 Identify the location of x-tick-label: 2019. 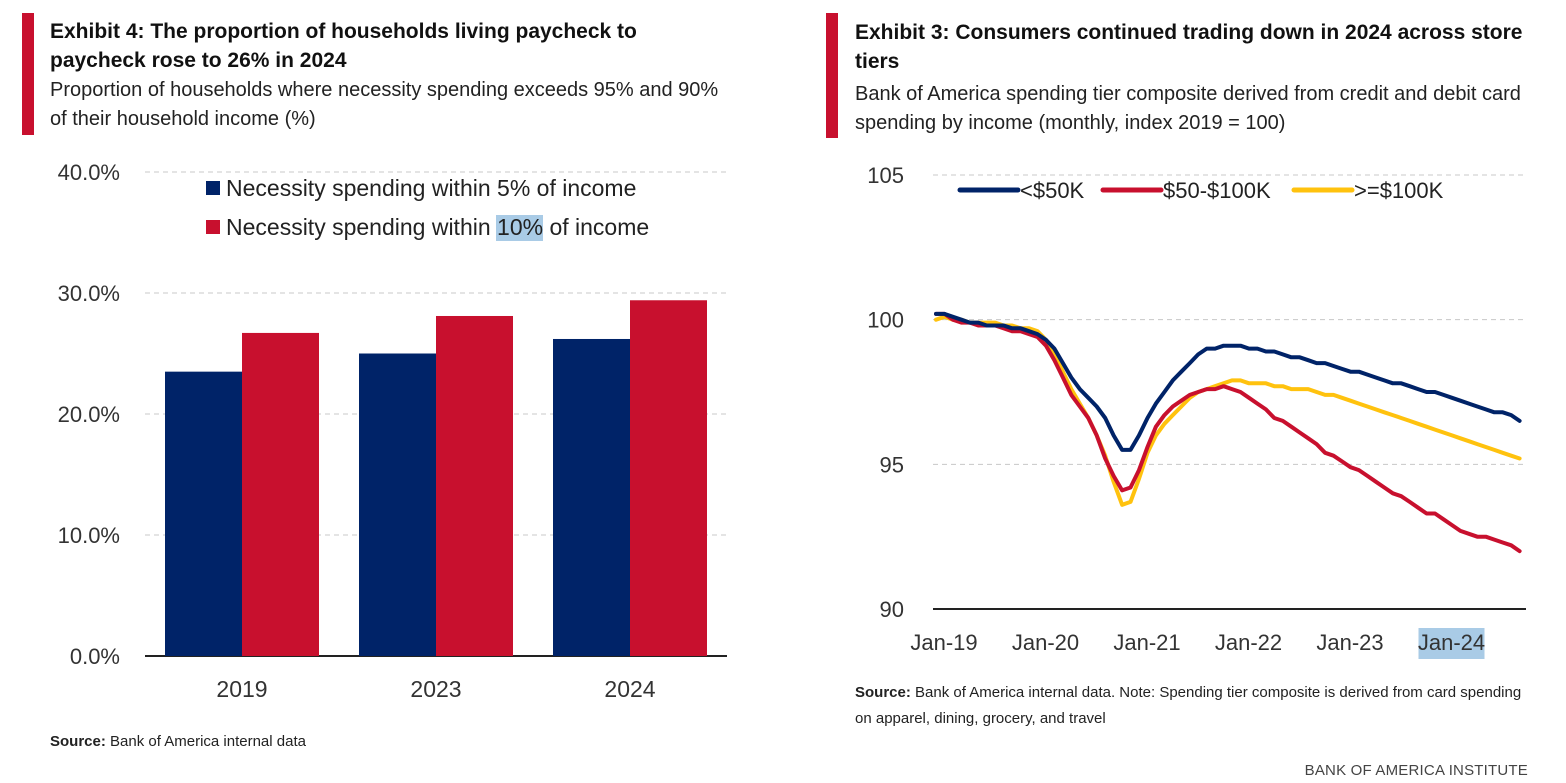
(241, 689).